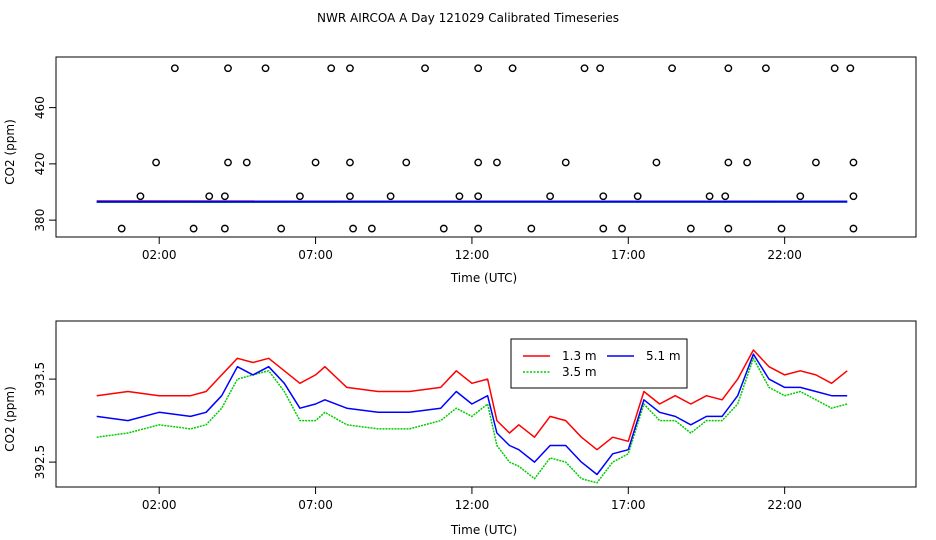  What do you see at coordinates (579, 356) in the screenshot?
I see `legend-label-1-3m: 1.3 m` at bounding box center [579, 356].